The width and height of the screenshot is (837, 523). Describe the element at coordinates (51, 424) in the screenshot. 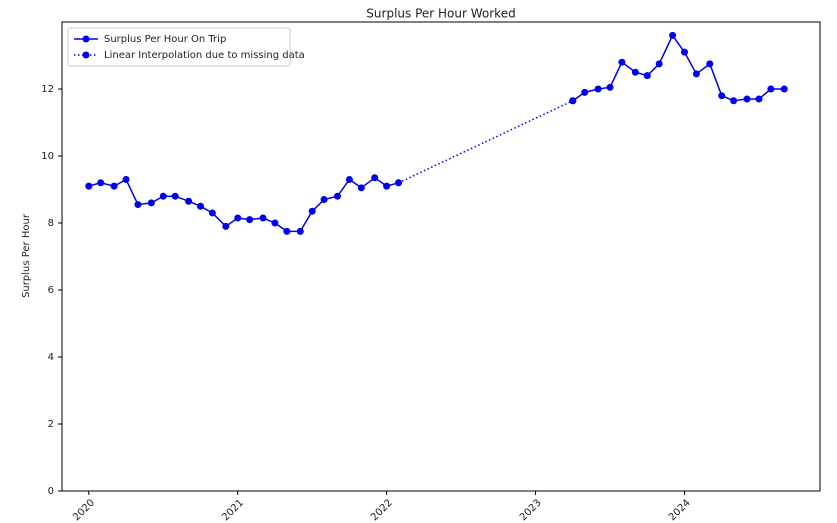

I see `y-tick-label: 2` at that location.